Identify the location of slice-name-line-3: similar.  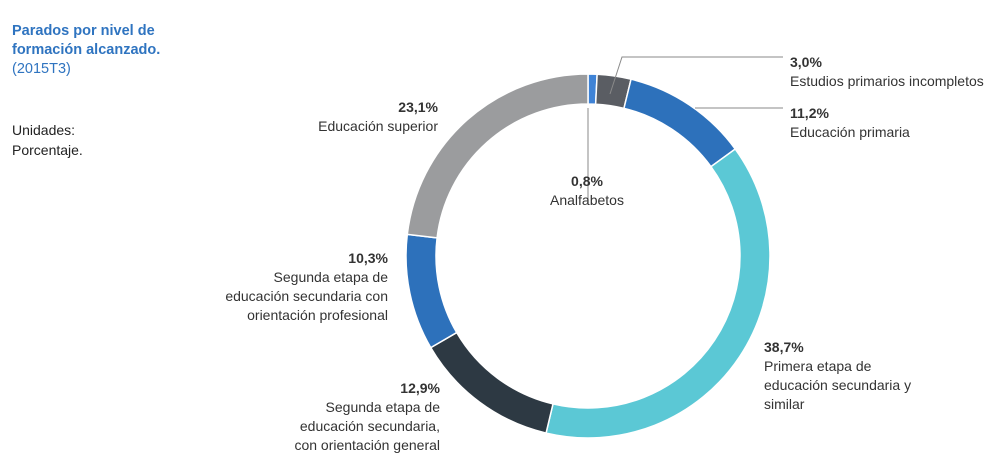
(784, 404).